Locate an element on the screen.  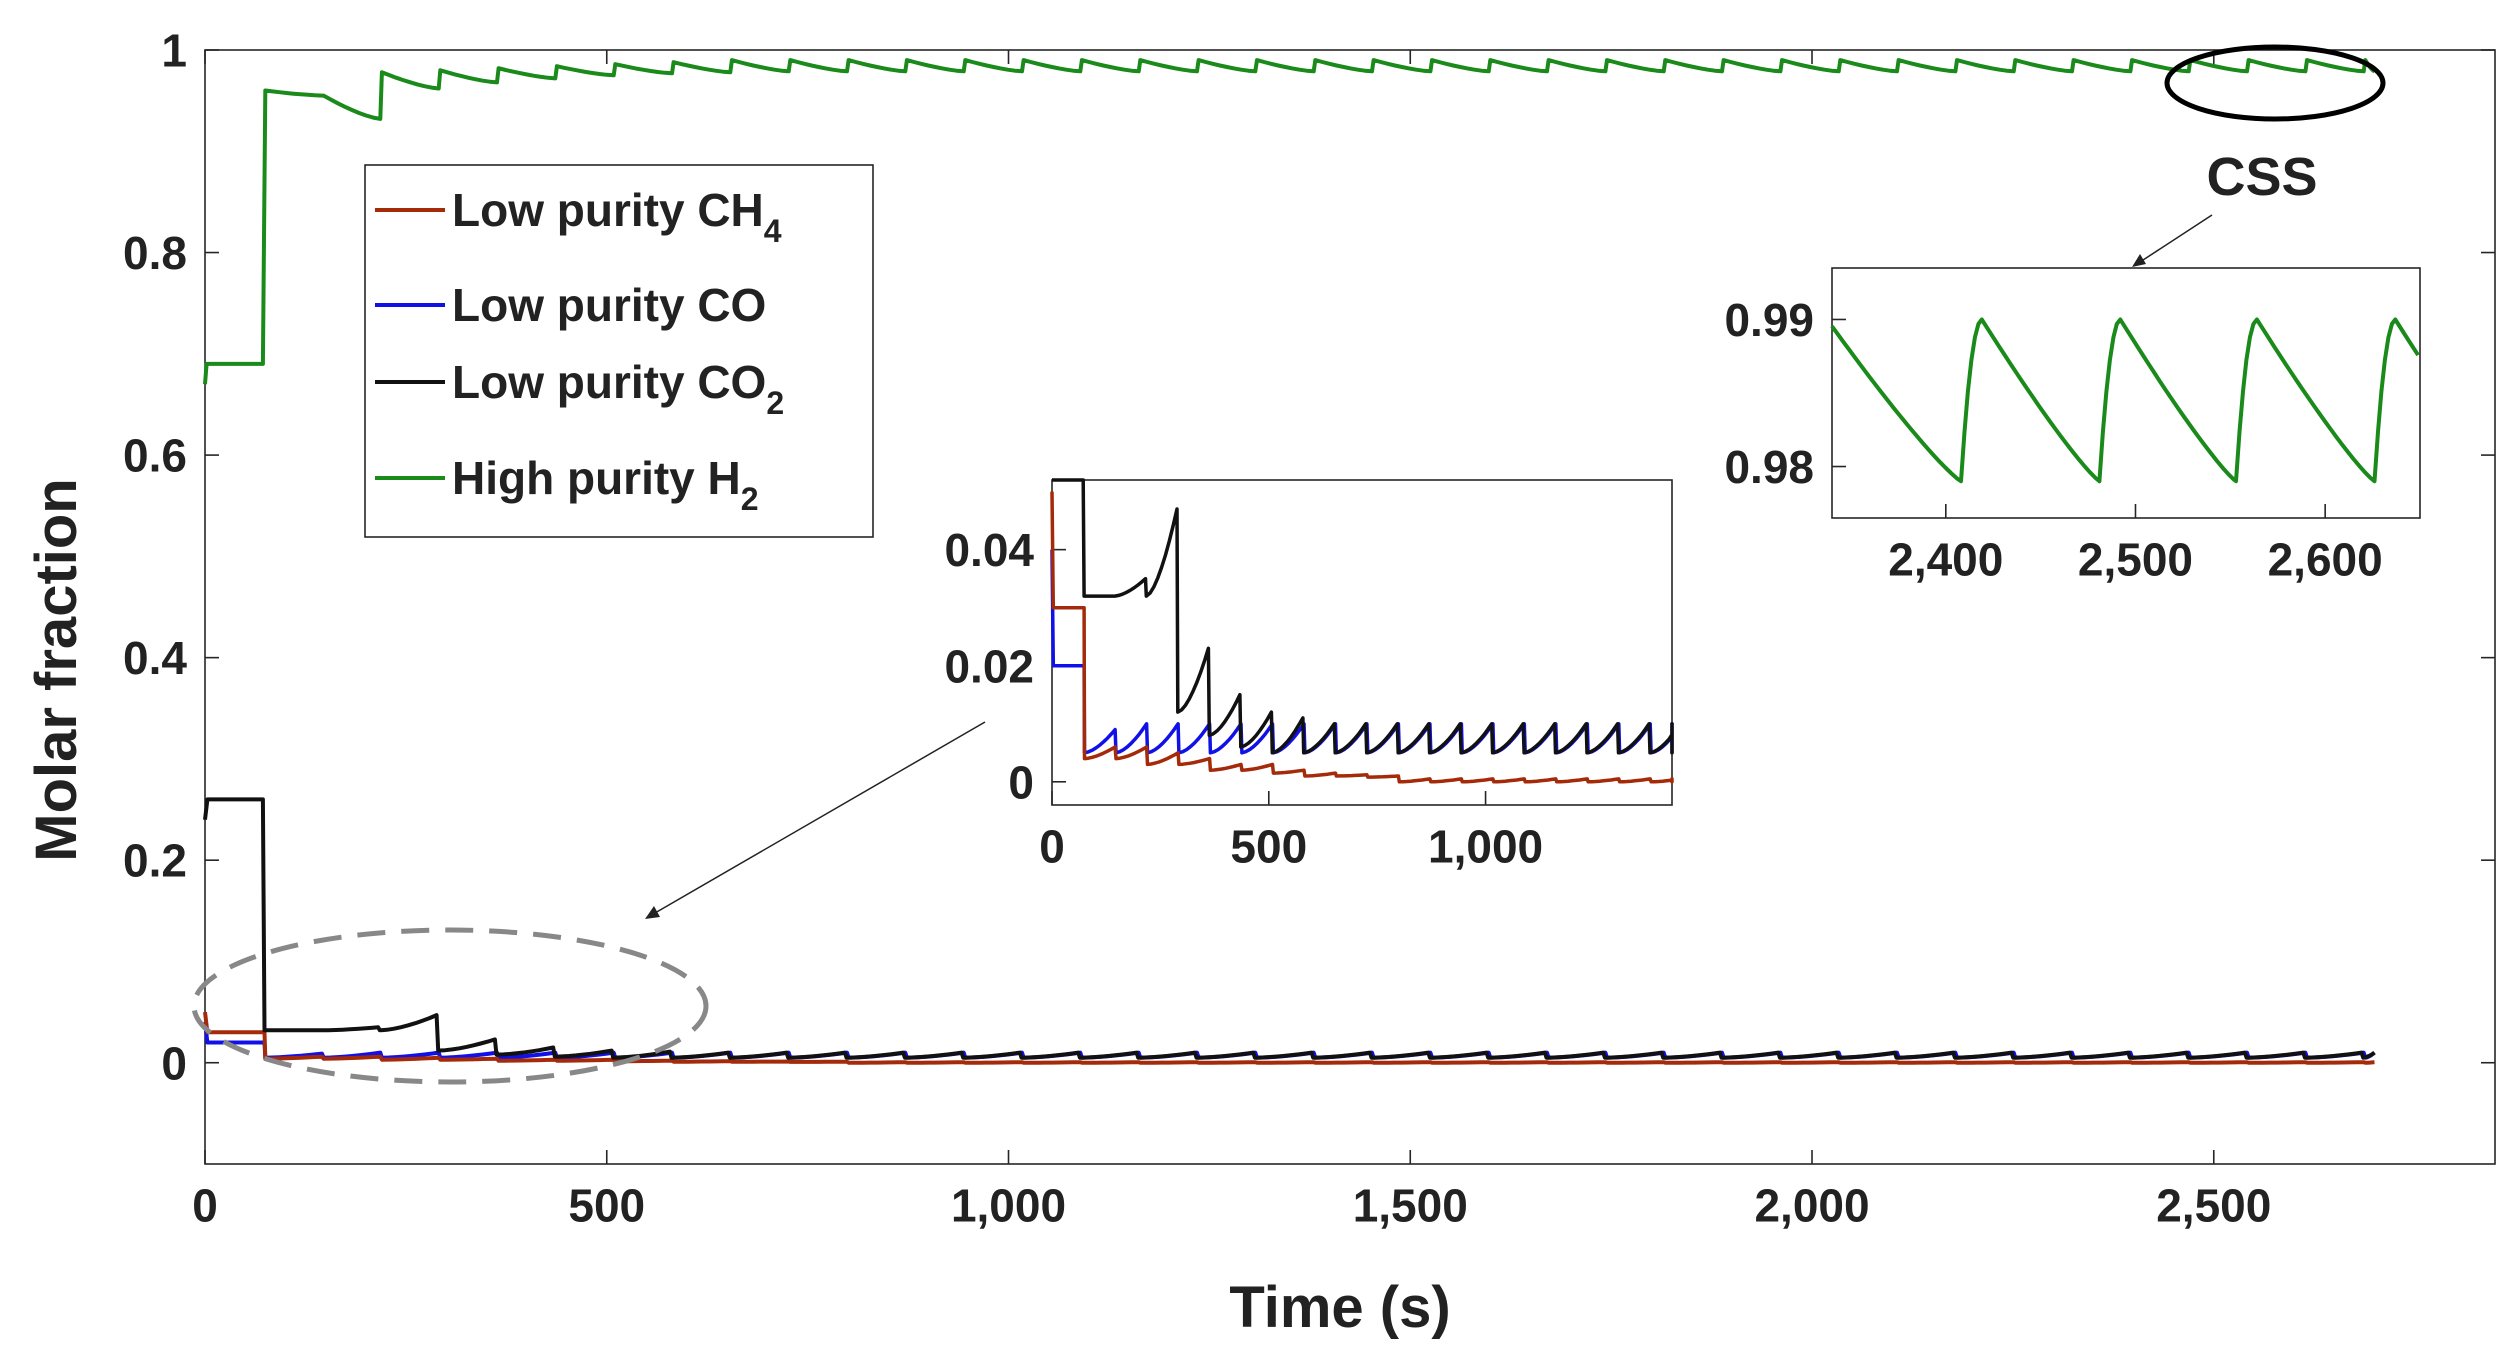
css-inset: 2,400 2,500 2,600 0.98 0.99 is located at coordinates (2072, 426).